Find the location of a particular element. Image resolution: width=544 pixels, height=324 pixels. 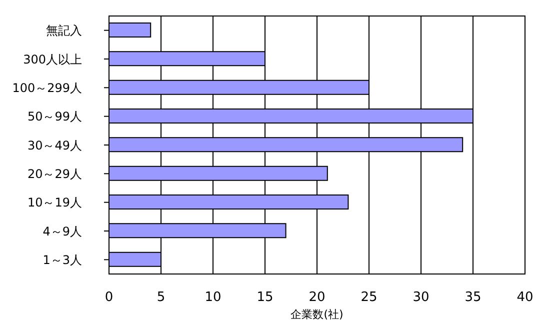

y-tick-label: 50～99人 is located at coordinates (54, 117).